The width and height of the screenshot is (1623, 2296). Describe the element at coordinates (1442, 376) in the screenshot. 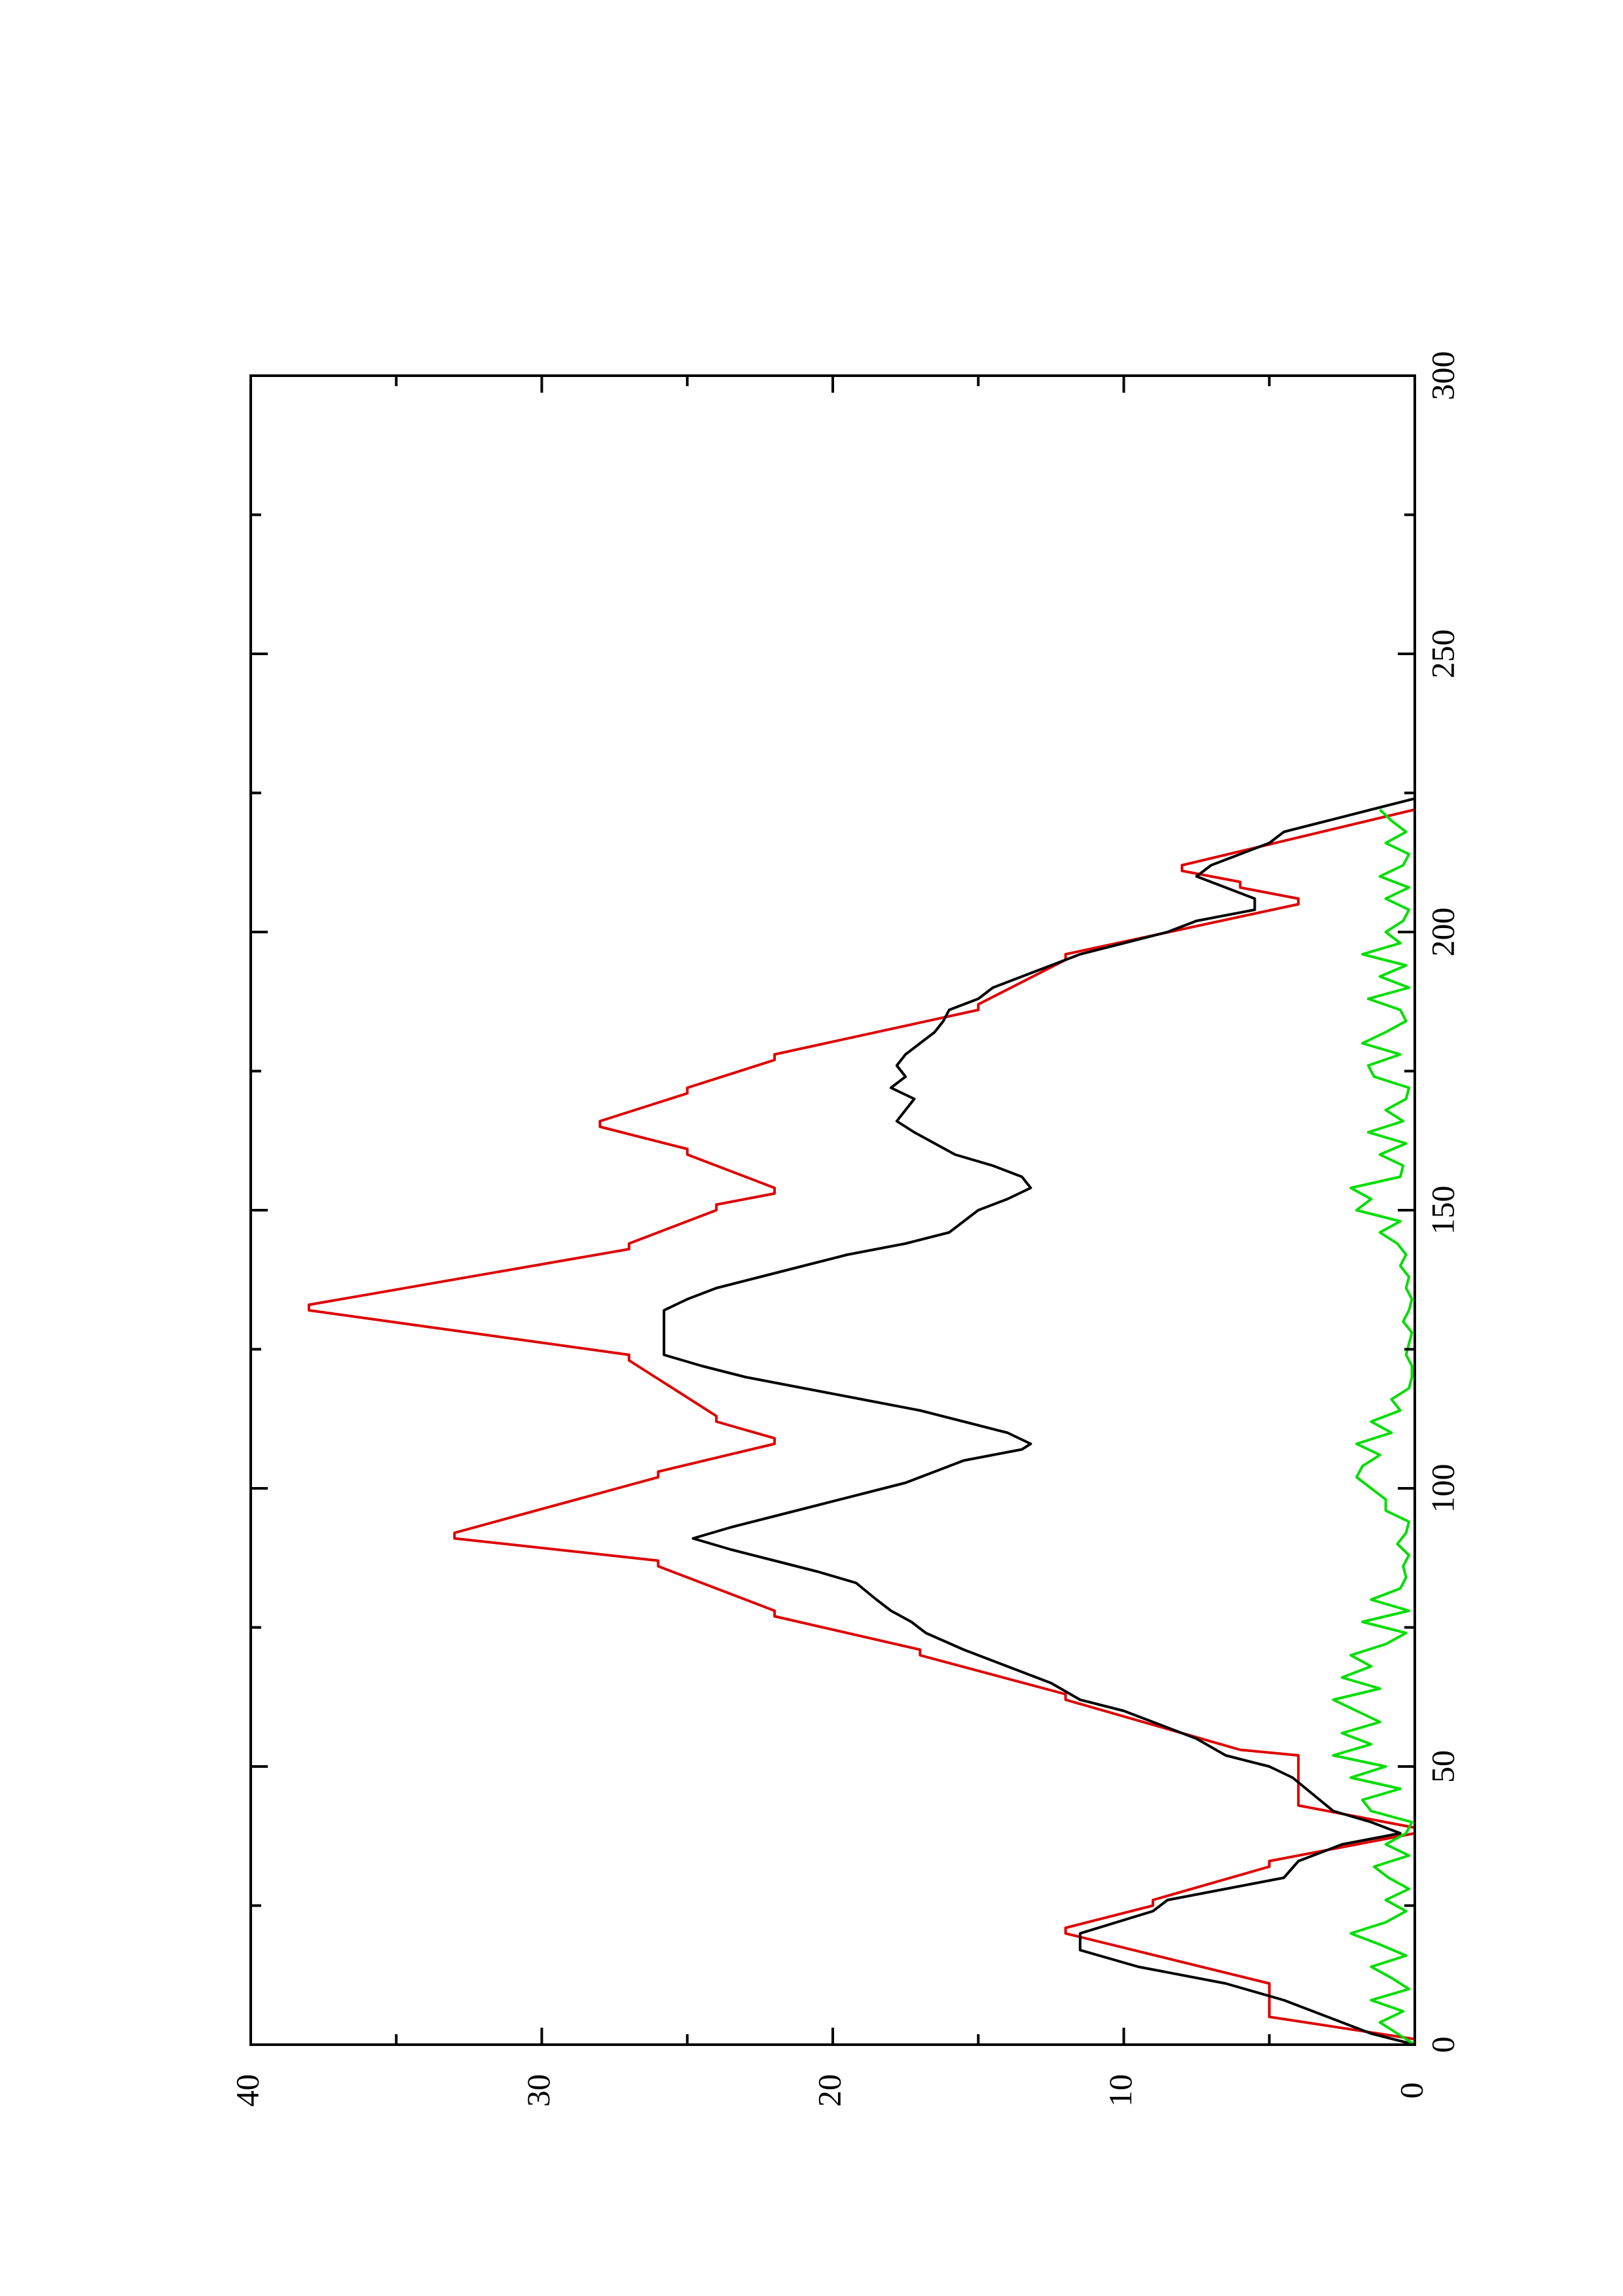

I see `x-tick-label: 300` at that location.